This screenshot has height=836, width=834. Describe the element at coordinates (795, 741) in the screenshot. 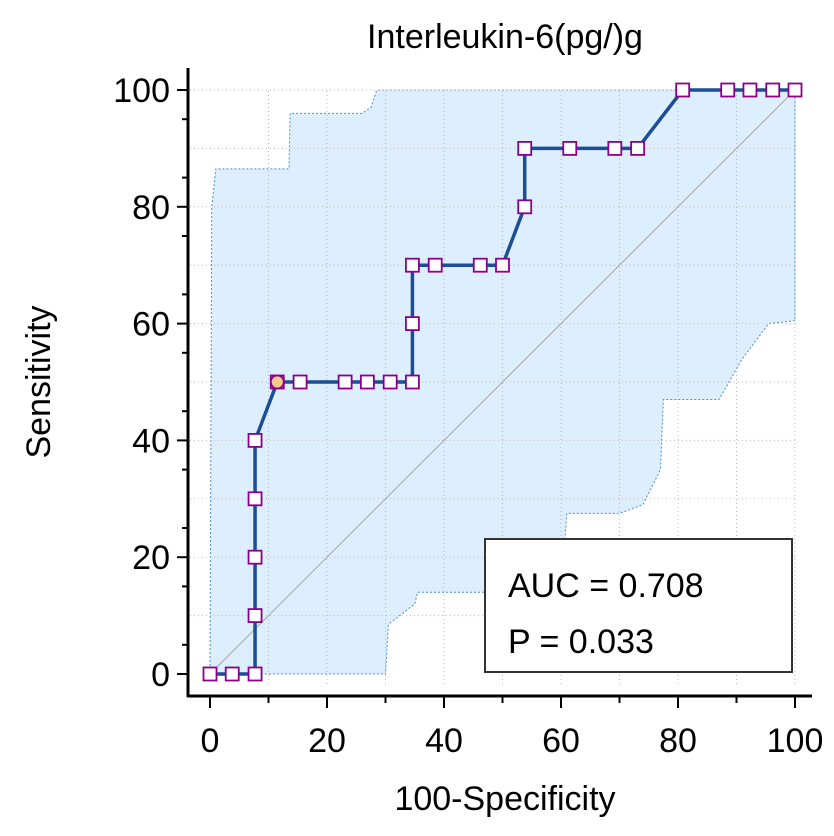

I see `x-tick-label: 100` at that location.